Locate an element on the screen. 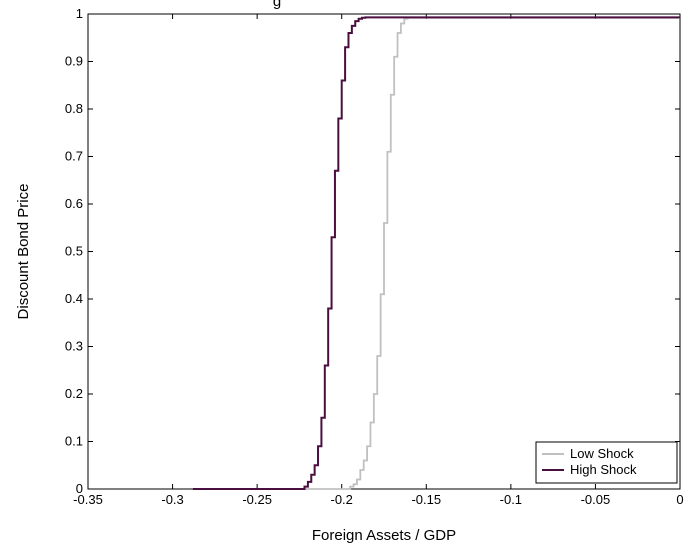 This screenshot has width=688, height=550. y-tick-label: 0.1 is located at coordinates (74, 441).